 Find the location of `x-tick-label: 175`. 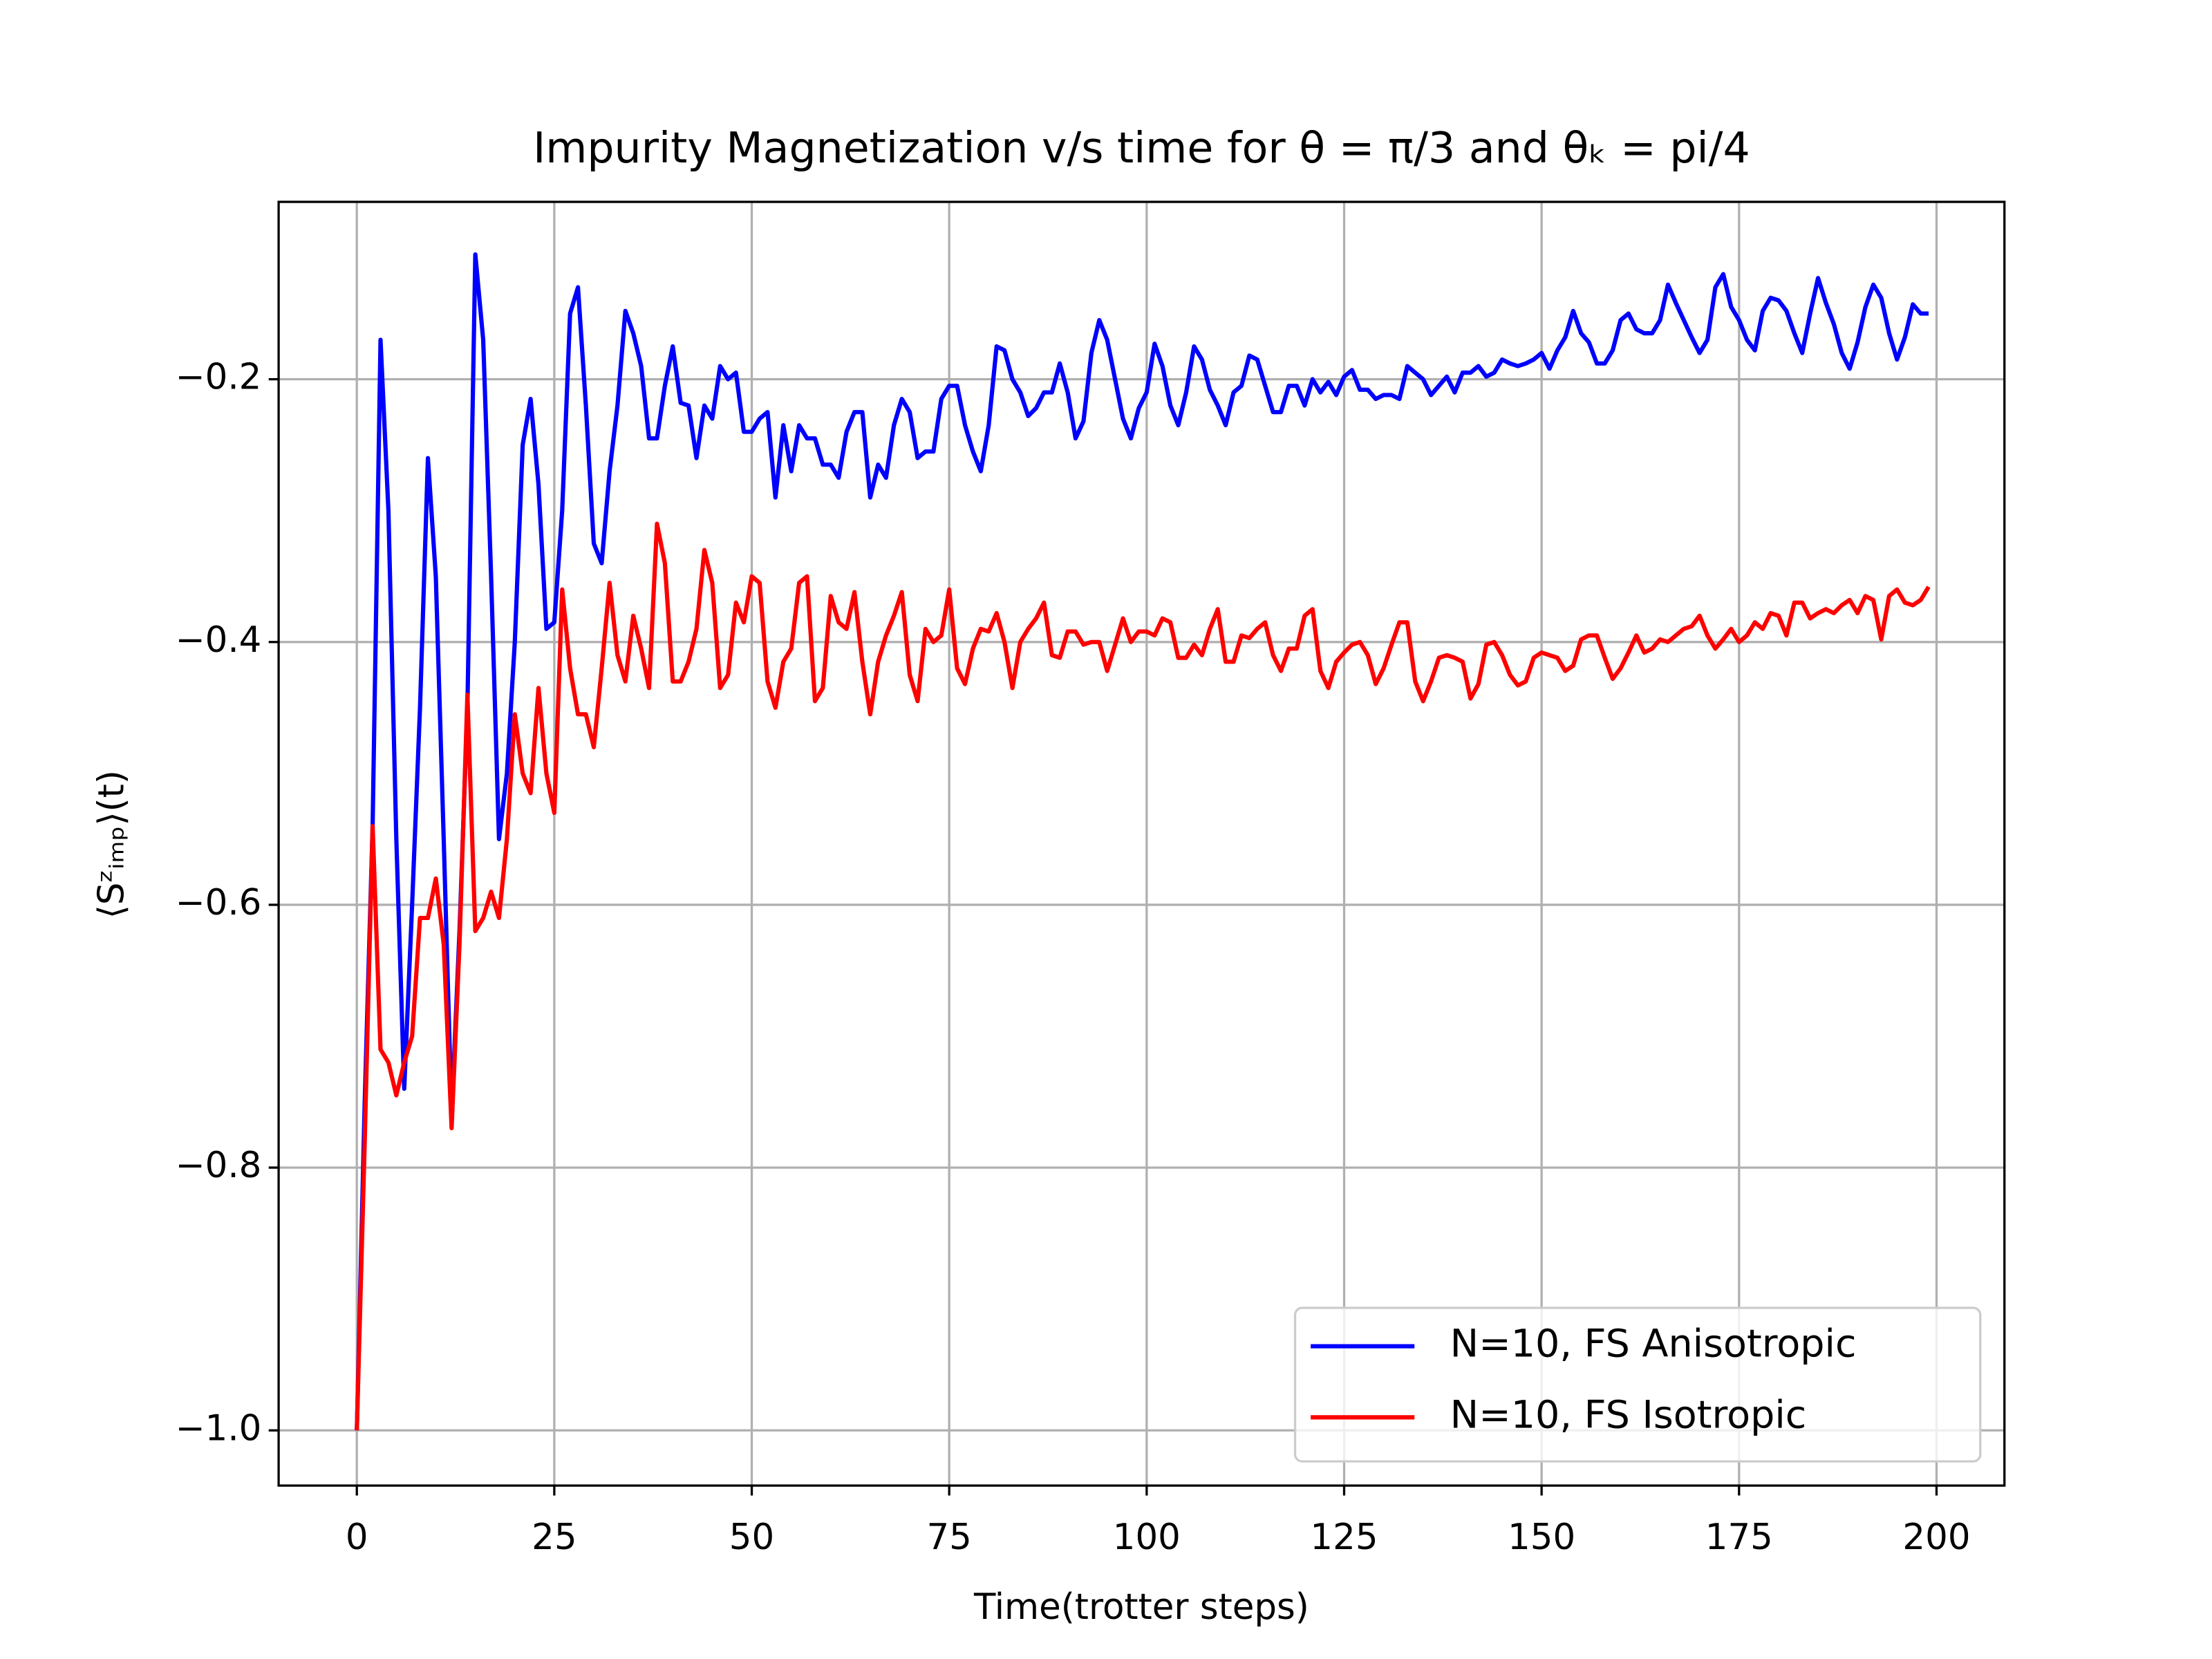

x-tick-label: 175 is located at coordinates (1739, 1537).